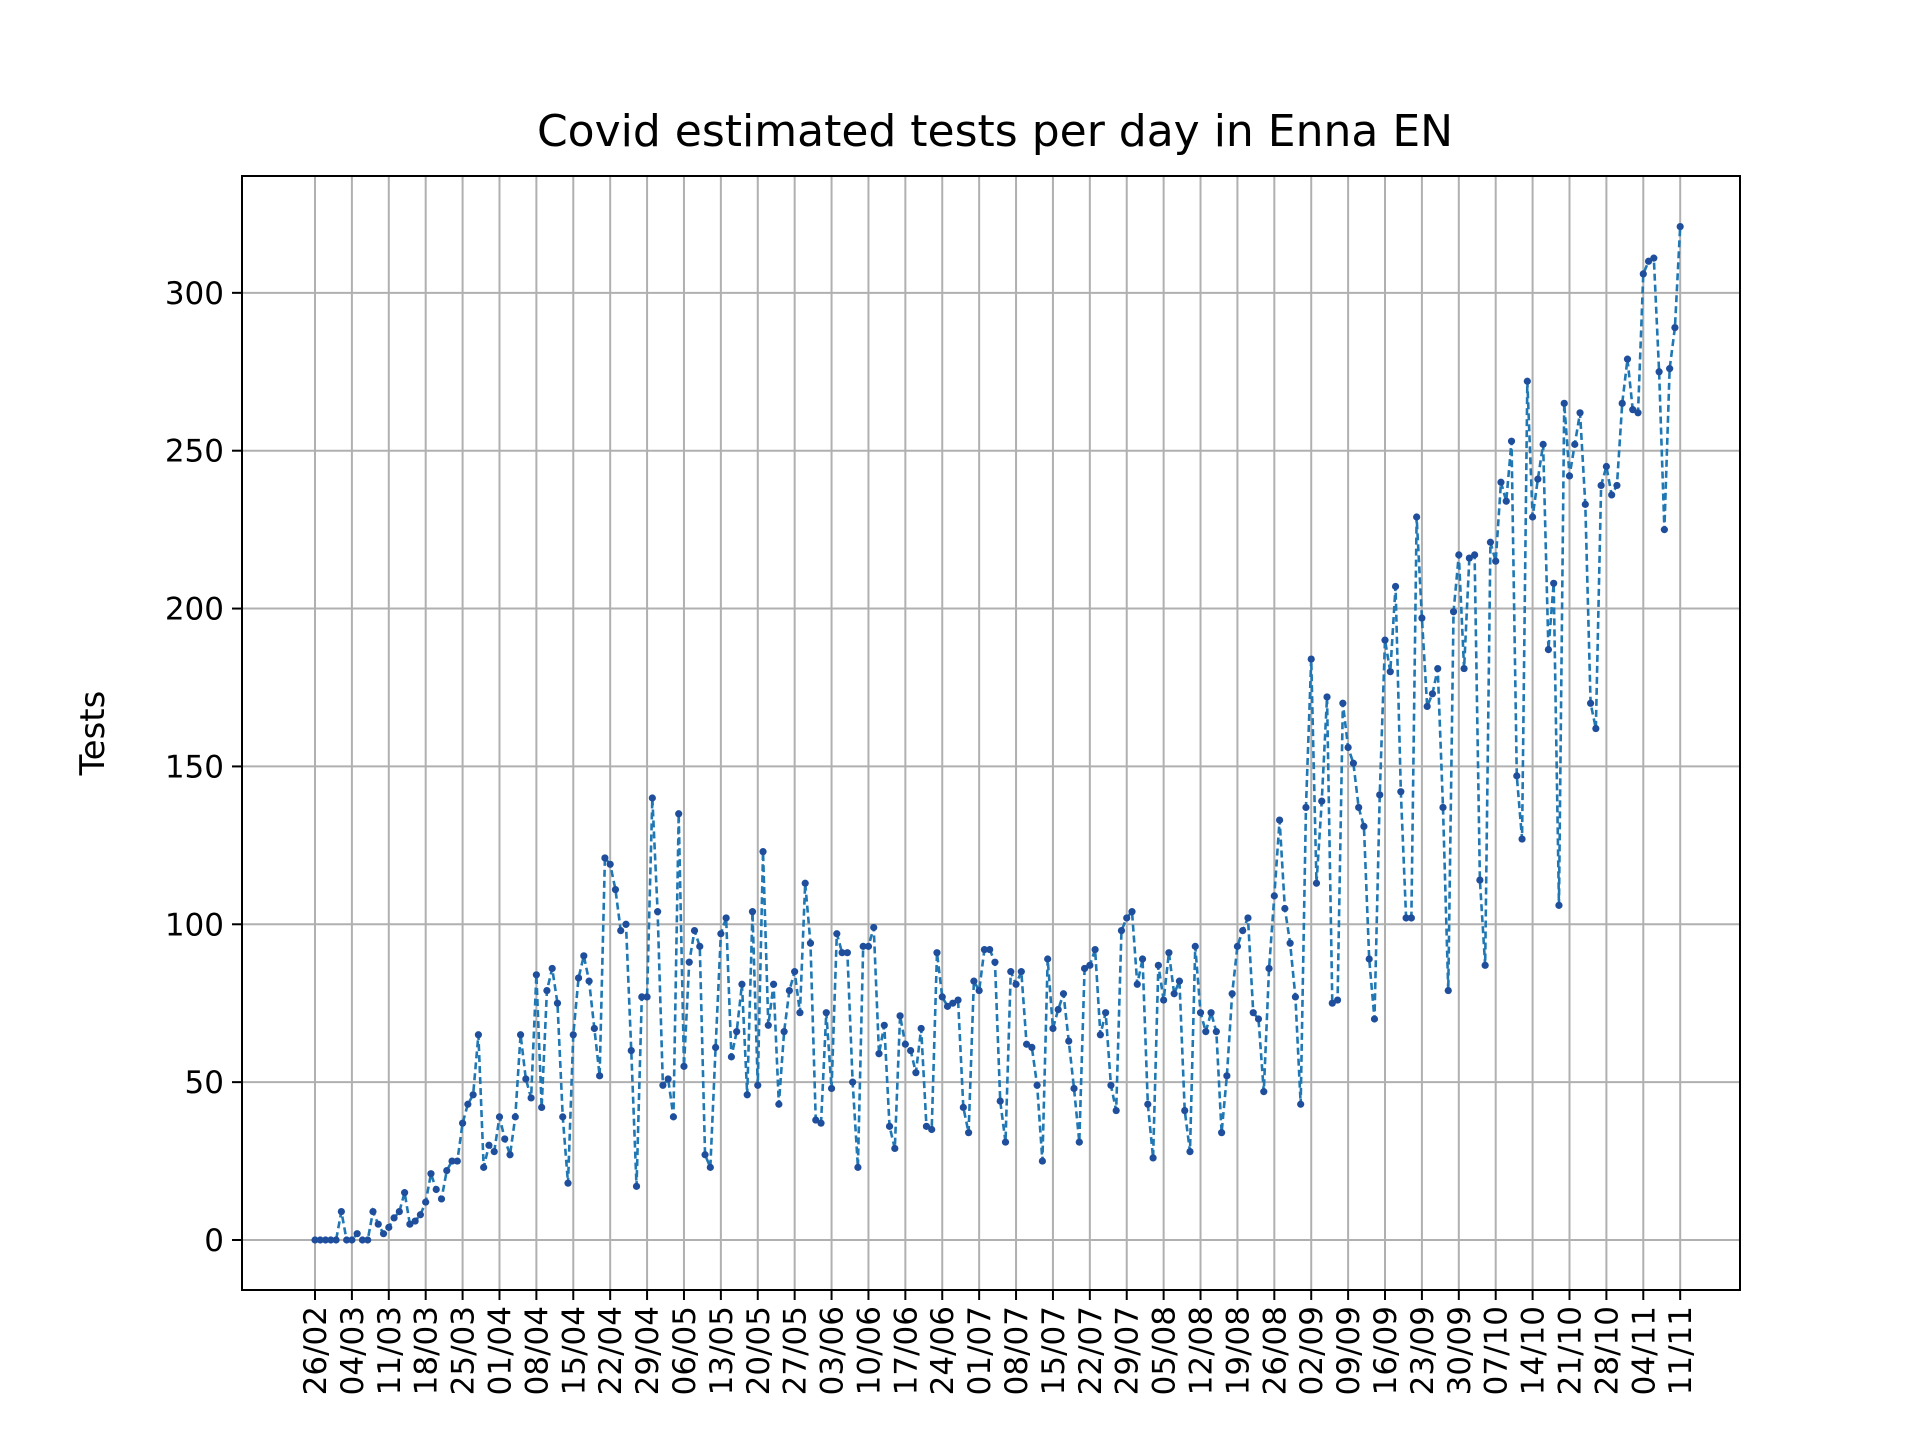 The height and width of the screenshot is (1440, 1920). Describe the element at coordinates (214, 1241) in the screenshot. I see `y-tick-label: 0` at that location.